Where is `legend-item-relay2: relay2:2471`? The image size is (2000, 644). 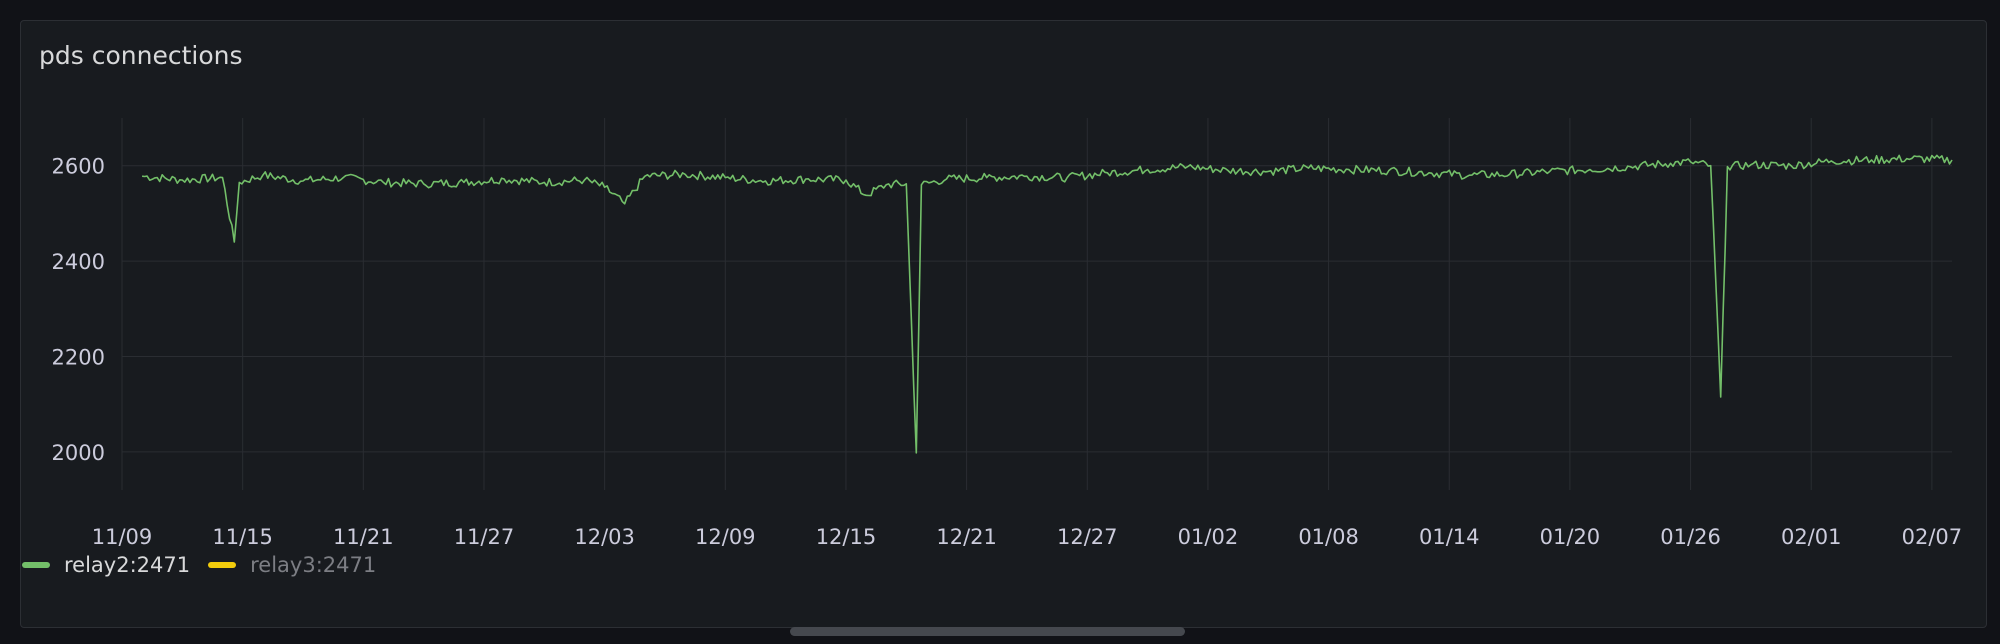
legend-item-relay2: relay2:2471 is located at coordinates (106, 565).